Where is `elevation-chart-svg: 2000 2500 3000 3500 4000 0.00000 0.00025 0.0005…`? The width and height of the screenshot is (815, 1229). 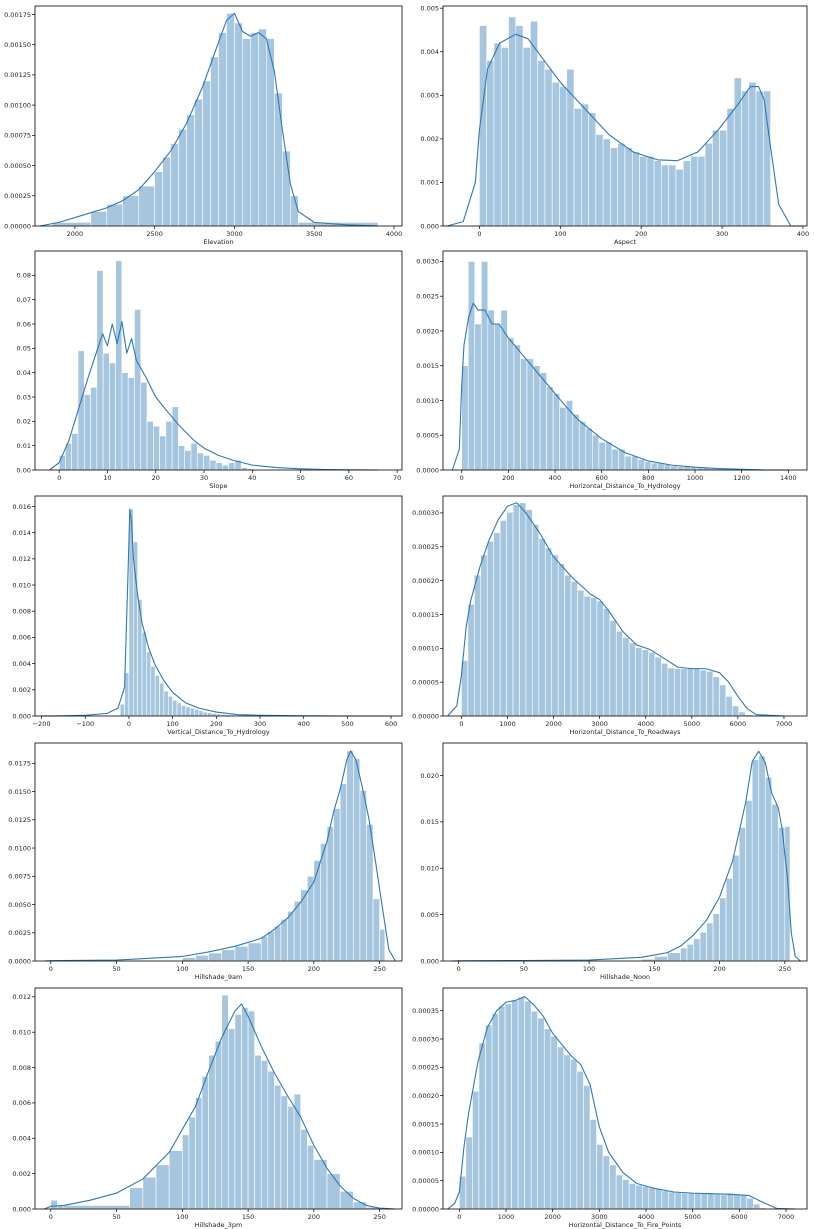
elevation-chart-svg: 2000 2500 3000 3500 4000 0.00000 0.00025 0.0005… is located at coordinates (203, 125).